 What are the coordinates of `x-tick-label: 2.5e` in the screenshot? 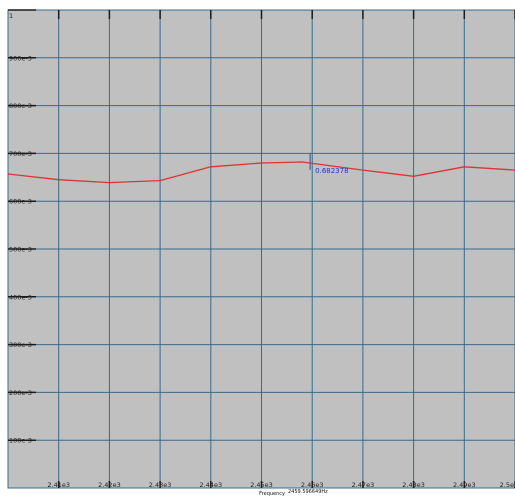 It's located at (507, 485).